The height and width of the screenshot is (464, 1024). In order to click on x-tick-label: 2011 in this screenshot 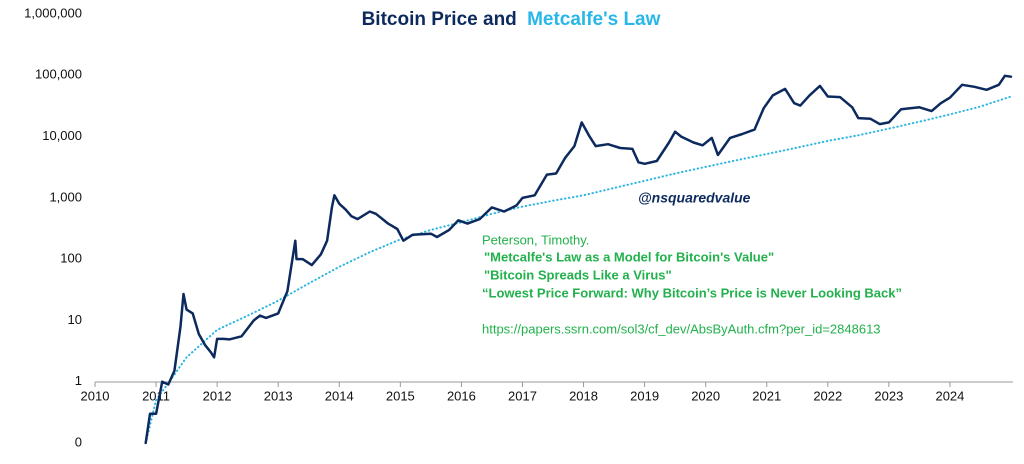, I will do `click(156, 395)`.